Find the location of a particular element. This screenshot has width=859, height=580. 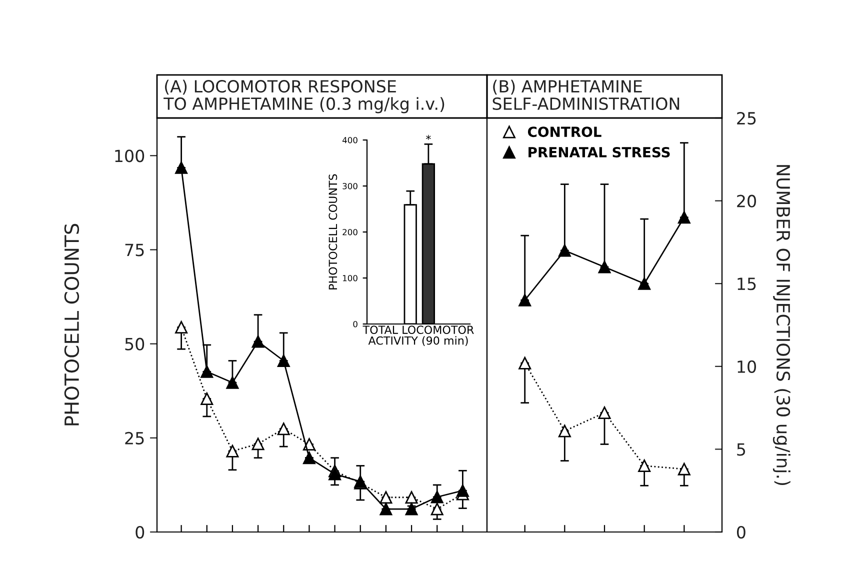

y-tick-label: 300 is located at coordinates (350, 186).